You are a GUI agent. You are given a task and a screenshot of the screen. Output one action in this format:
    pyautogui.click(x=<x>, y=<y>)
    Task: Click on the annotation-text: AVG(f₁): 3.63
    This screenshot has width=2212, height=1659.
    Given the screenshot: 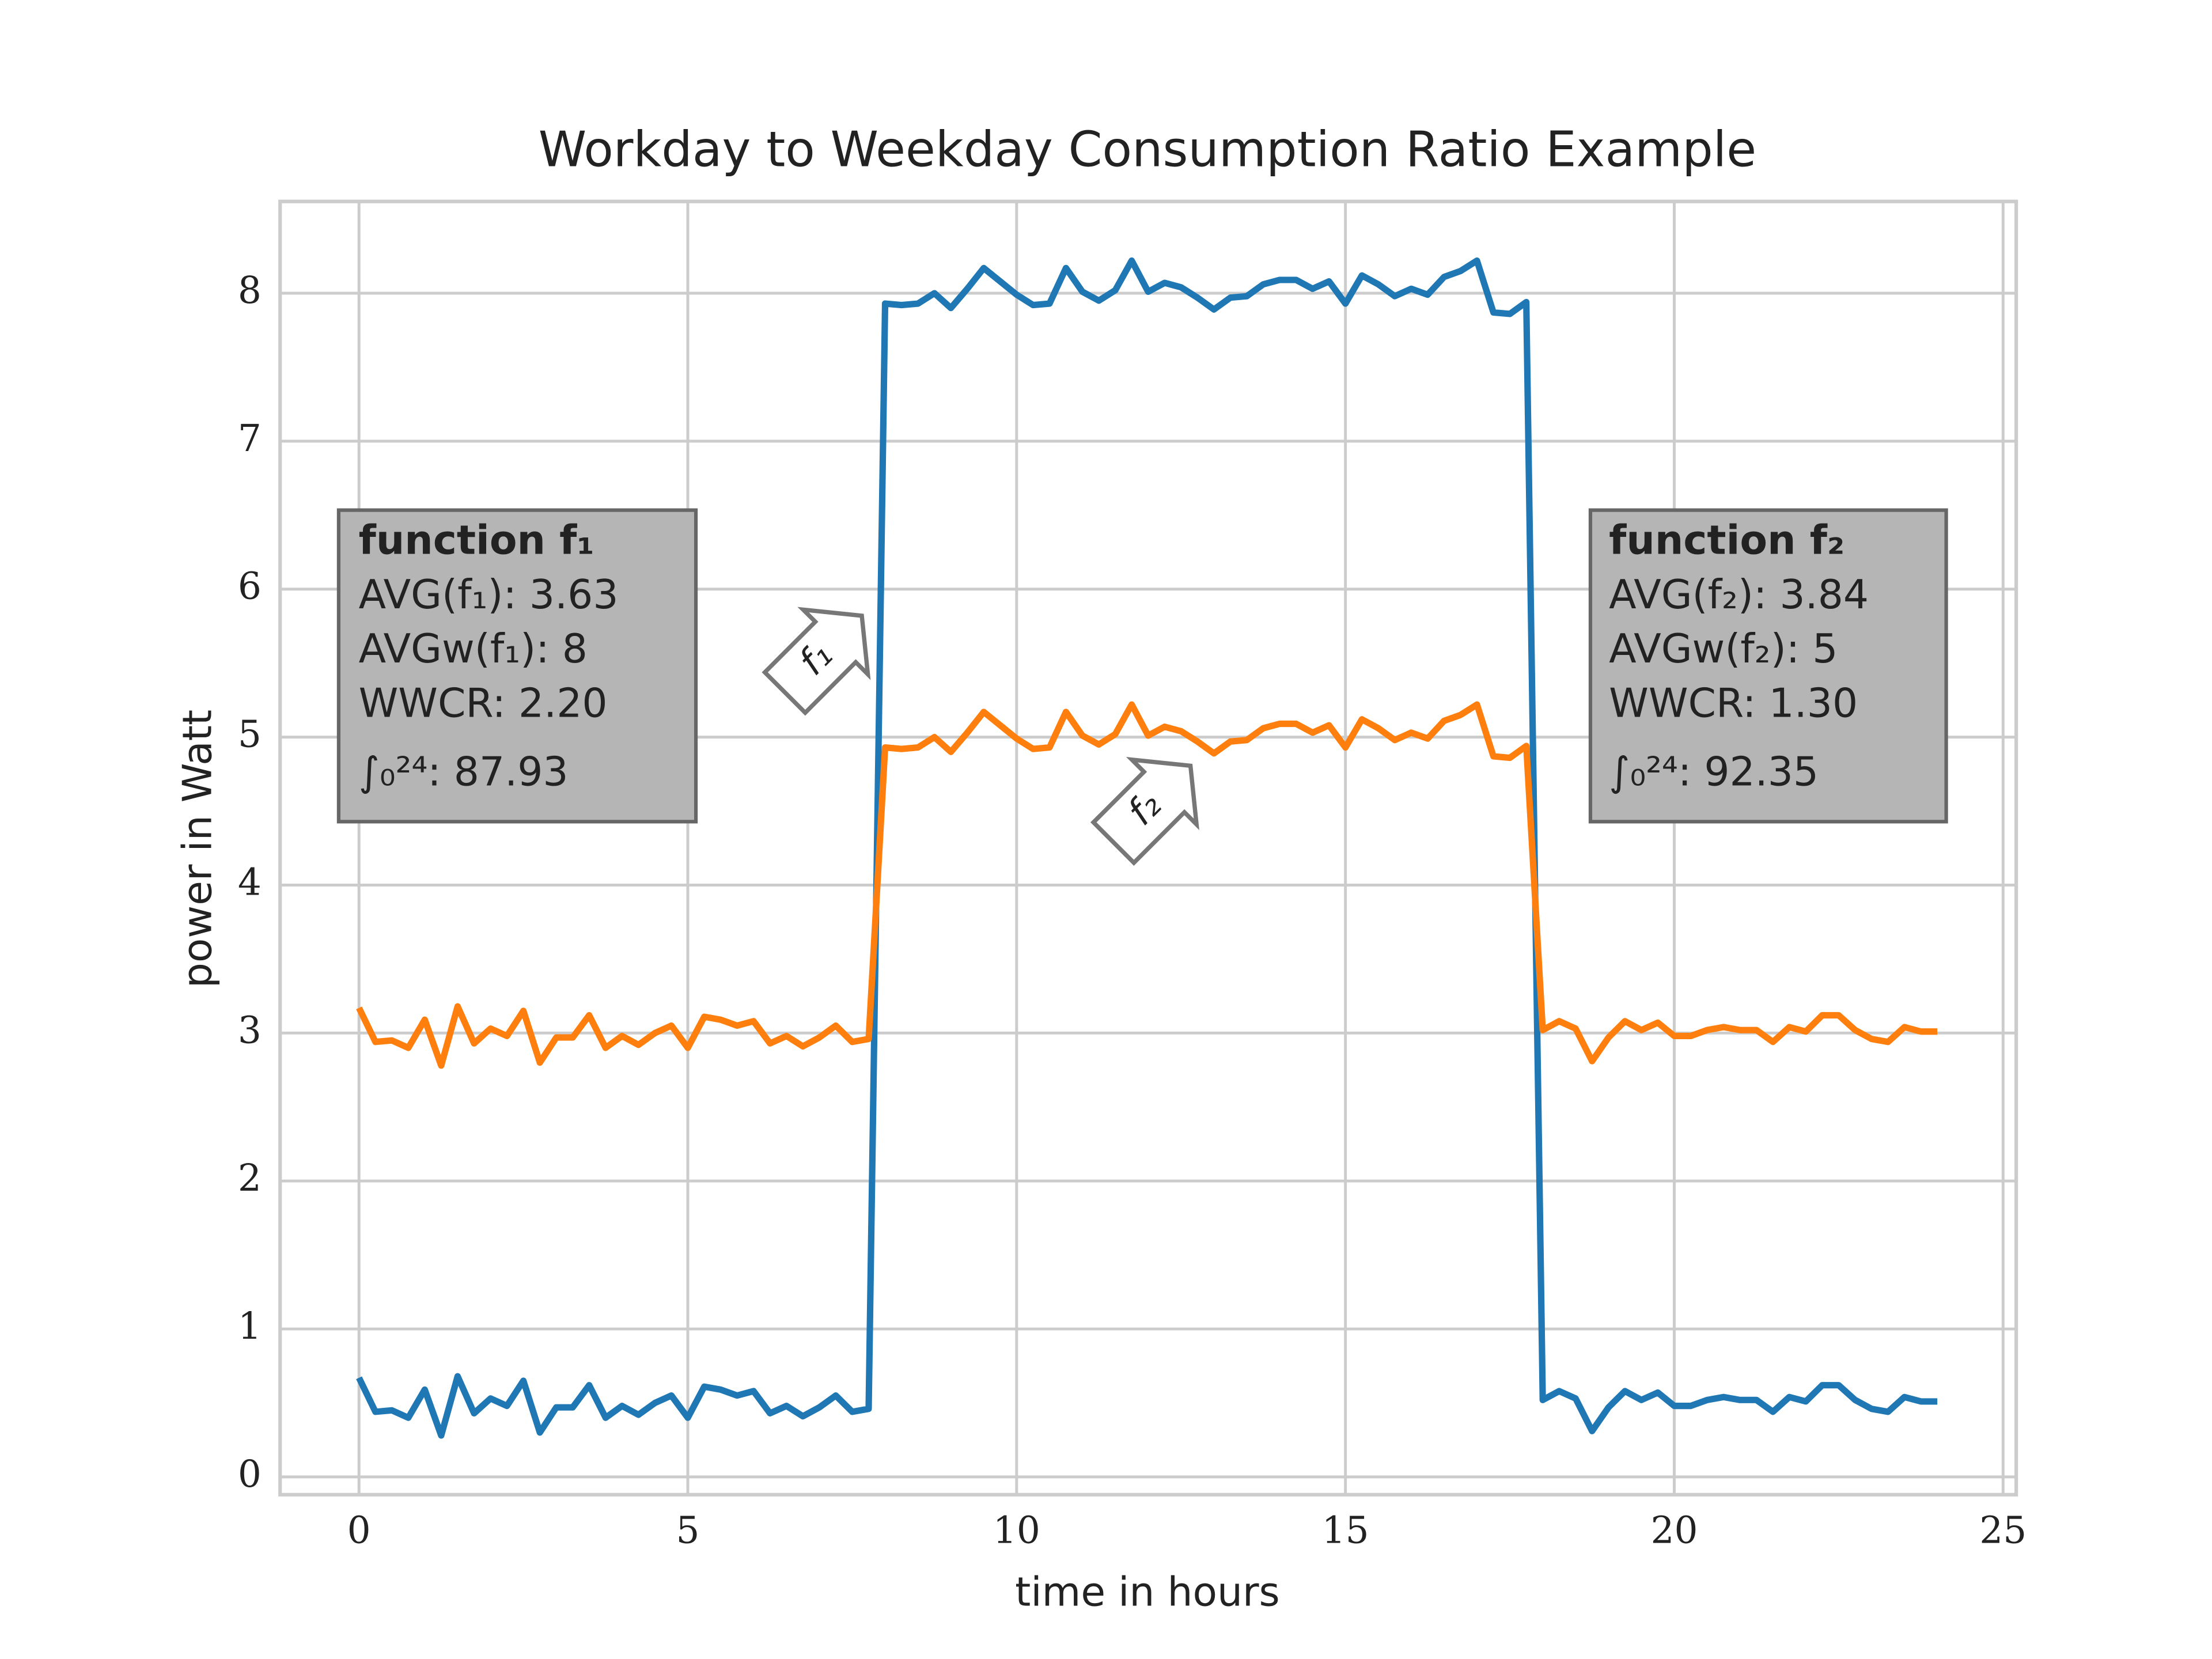 What is the action you would take?
    pyautogui.click(x=489, y=595)
    